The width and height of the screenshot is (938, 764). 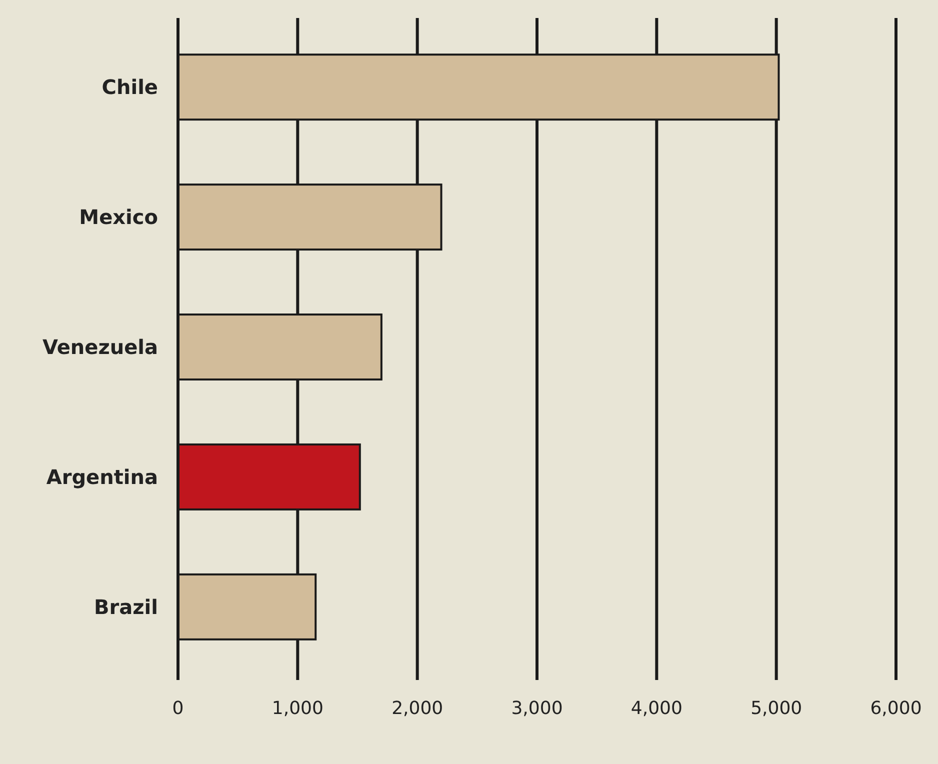 I want to click on y-tick-label: Brazil, so click(x=126, y=606).